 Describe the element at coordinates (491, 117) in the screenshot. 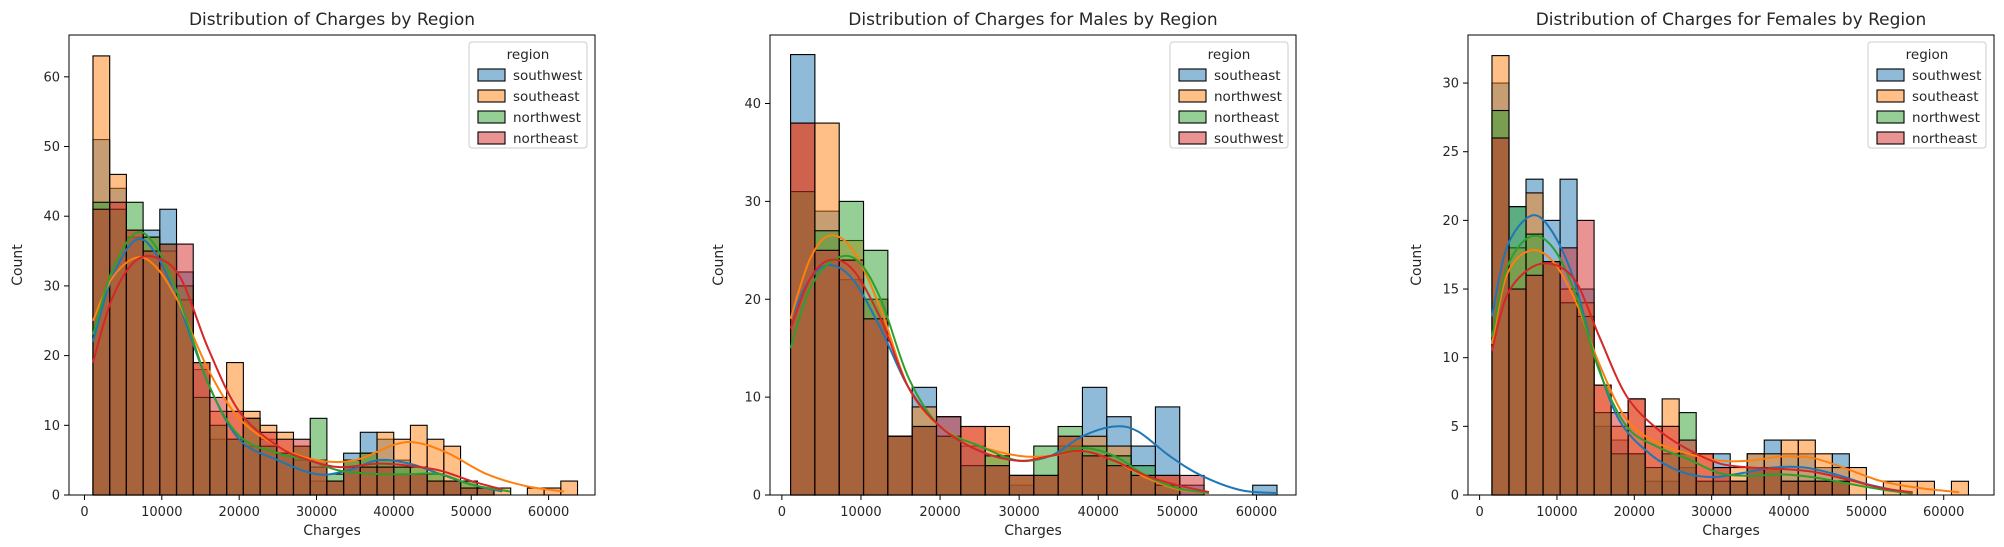

I see `legend-swatch-northwest` at that location.